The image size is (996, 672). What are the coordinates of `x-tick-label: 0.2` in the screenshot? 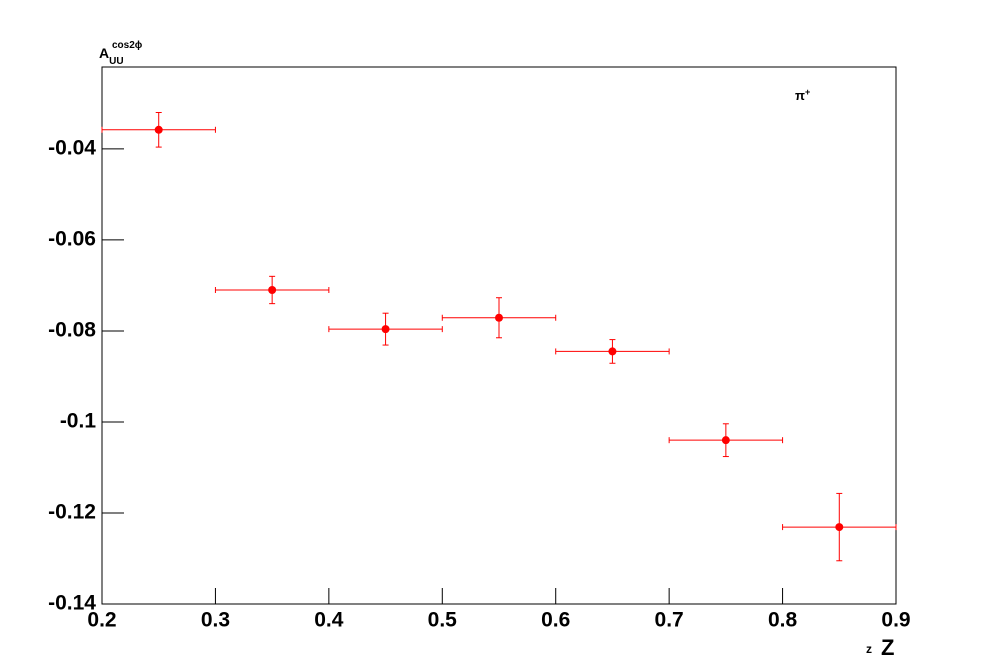 It's located at (101, 620).